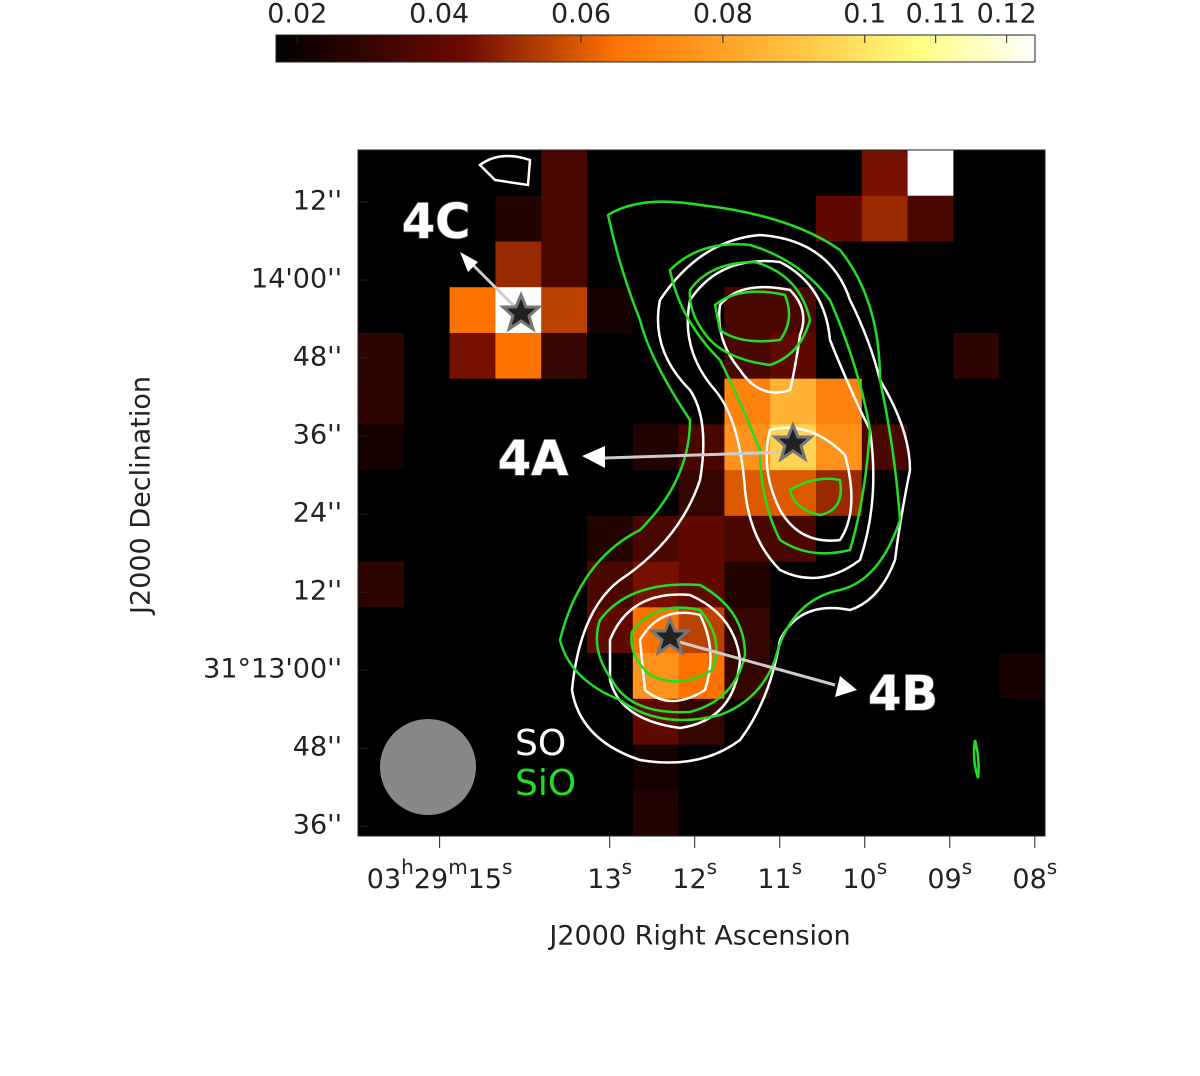 Image resolution: width=1200 pixels, height=1076 pixels. What do you see at coordinates (593, 457) in the screenshot?
I see `arrow-head` at bounding box center [593, 457].